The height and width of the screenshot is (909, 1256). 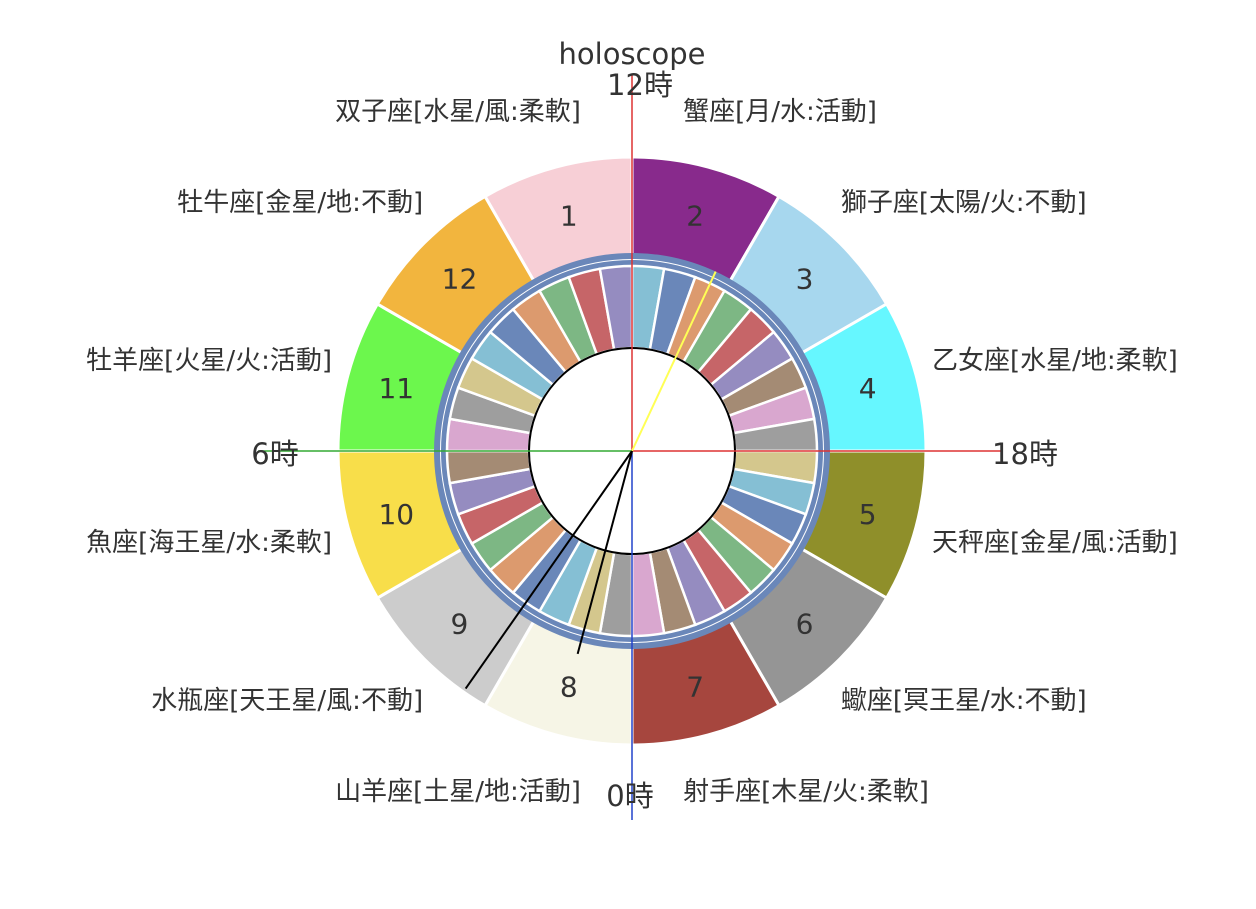 I want to click on sign-label-4: 乙女座[水星/地:柔軟], so click(x=1055, y=361).